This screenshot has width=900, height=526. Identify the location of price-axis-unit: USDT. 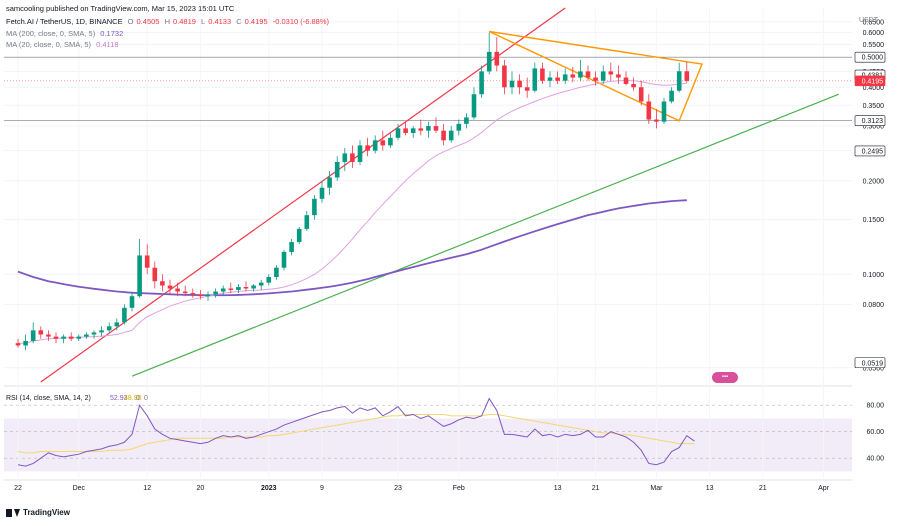
(869, 20).